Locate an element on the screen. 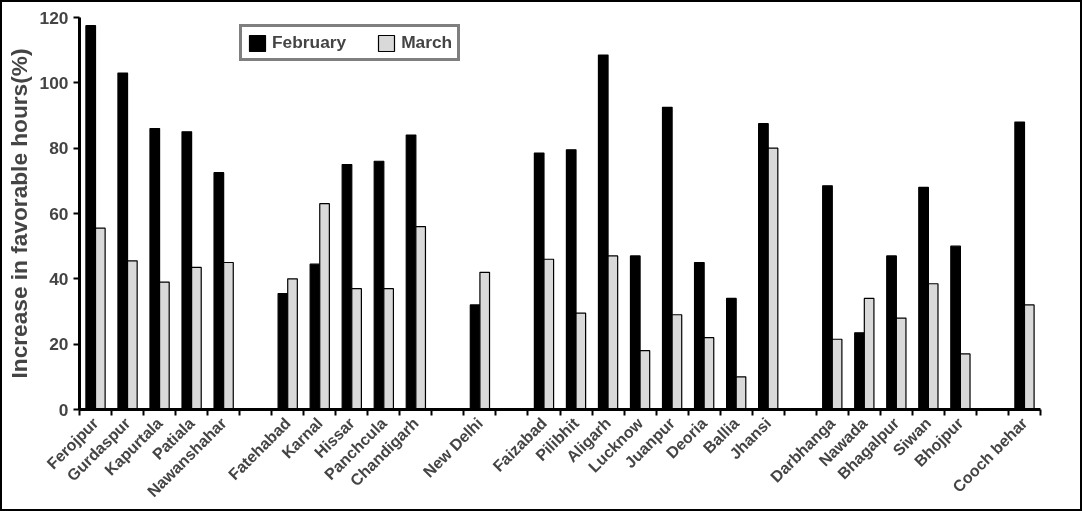 The image size is (1082, 511). legend-label: March is located at coordinates (427, 42).